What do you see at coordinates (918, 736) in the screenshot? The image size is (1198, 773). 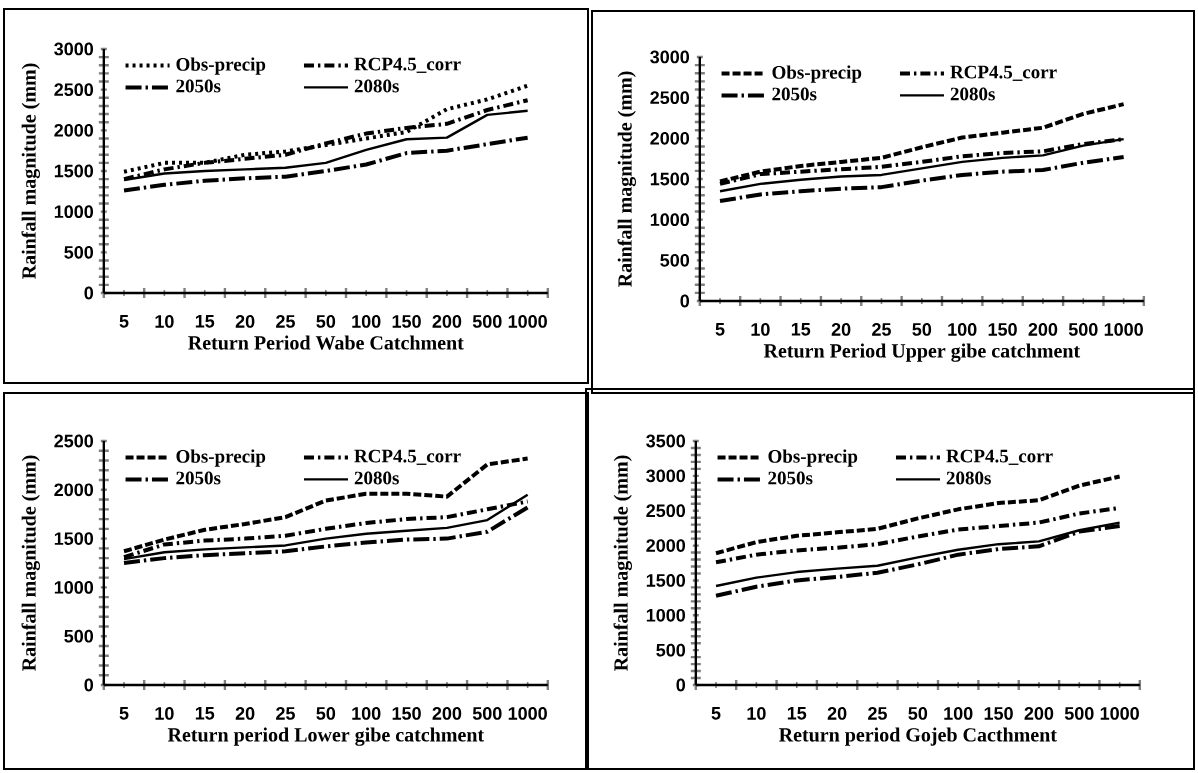 I see `x-axis-title: Return period Gojeb Cacthment` at bounding box center [918, 736].